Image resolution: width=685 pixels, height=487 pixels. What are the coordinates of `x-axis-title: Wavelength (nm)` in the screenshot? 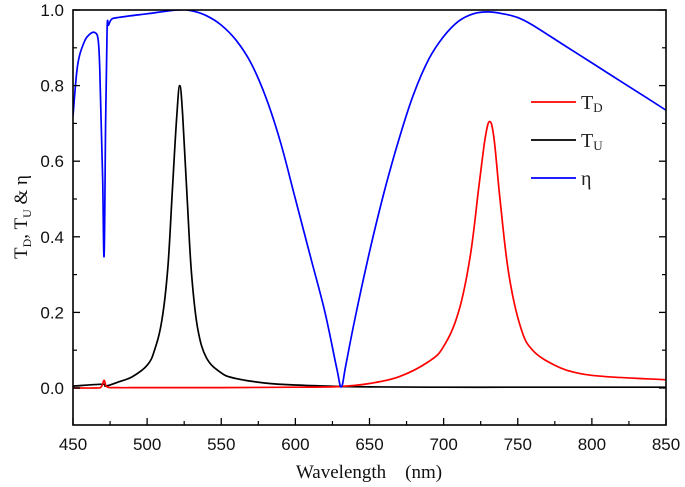 It's located at (369, 472).